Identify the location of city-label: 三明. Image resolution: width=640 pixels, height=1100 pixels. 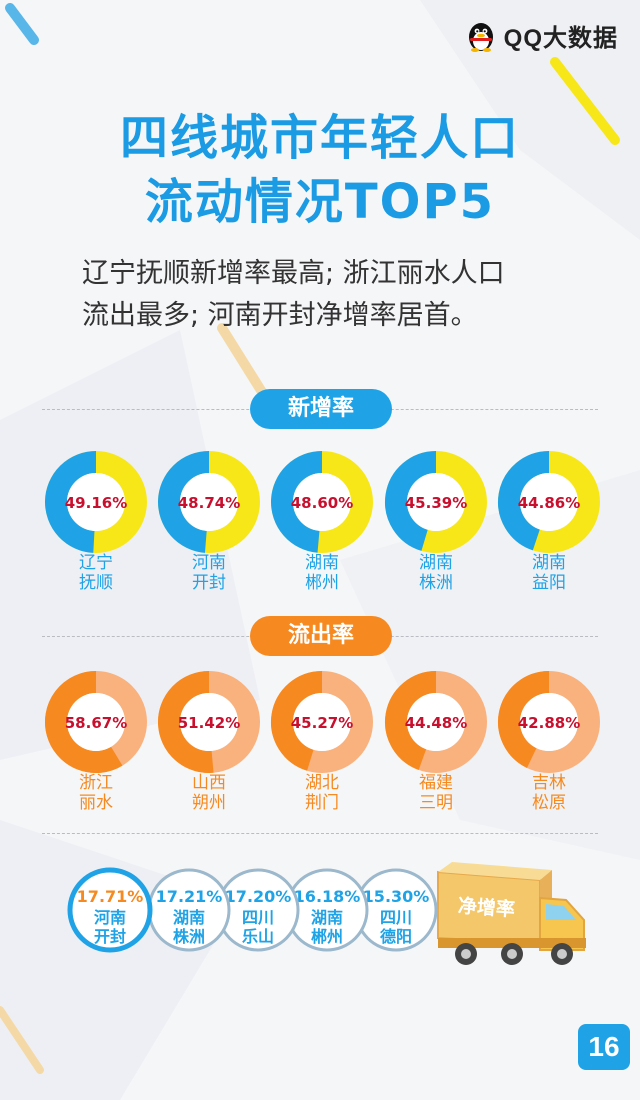
(436, 803).